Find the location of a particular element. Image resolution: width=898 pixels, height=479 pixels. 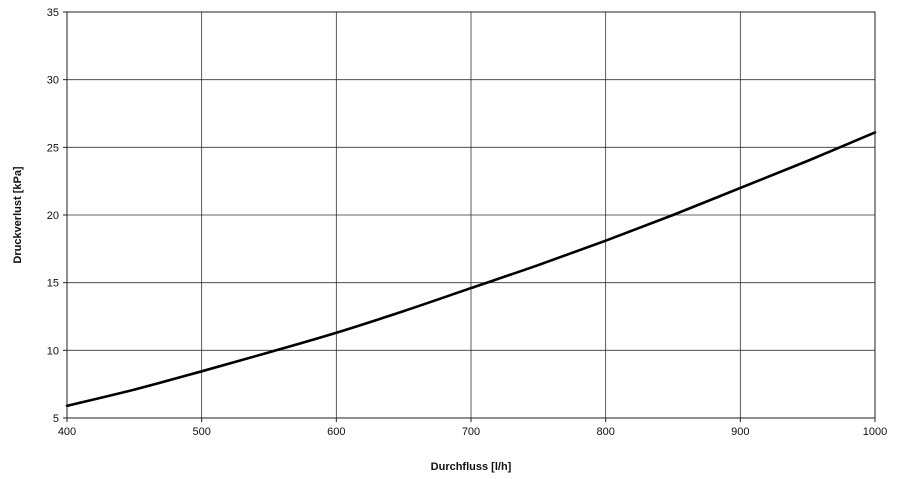

y-tick-label: 35 is located at coordinates (53, 13).